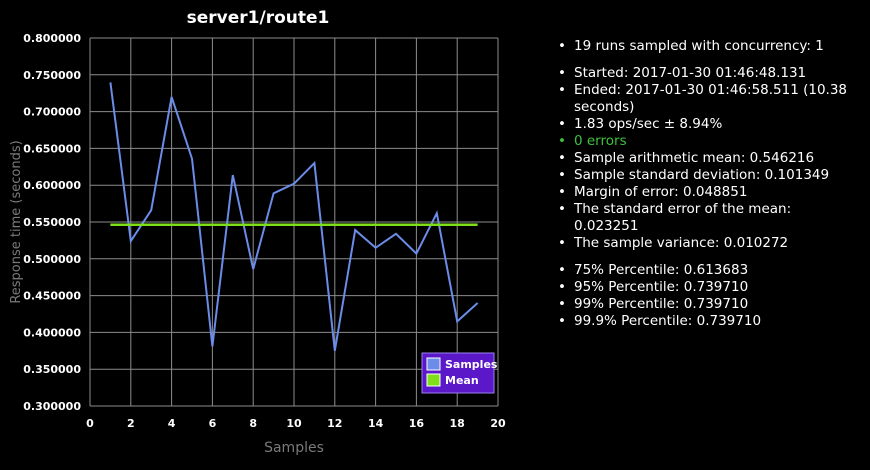  What do you see at coordinates (417, 423) in the screenshot?
I see `x-tick-label: 16` at bounding box center [417, 423].